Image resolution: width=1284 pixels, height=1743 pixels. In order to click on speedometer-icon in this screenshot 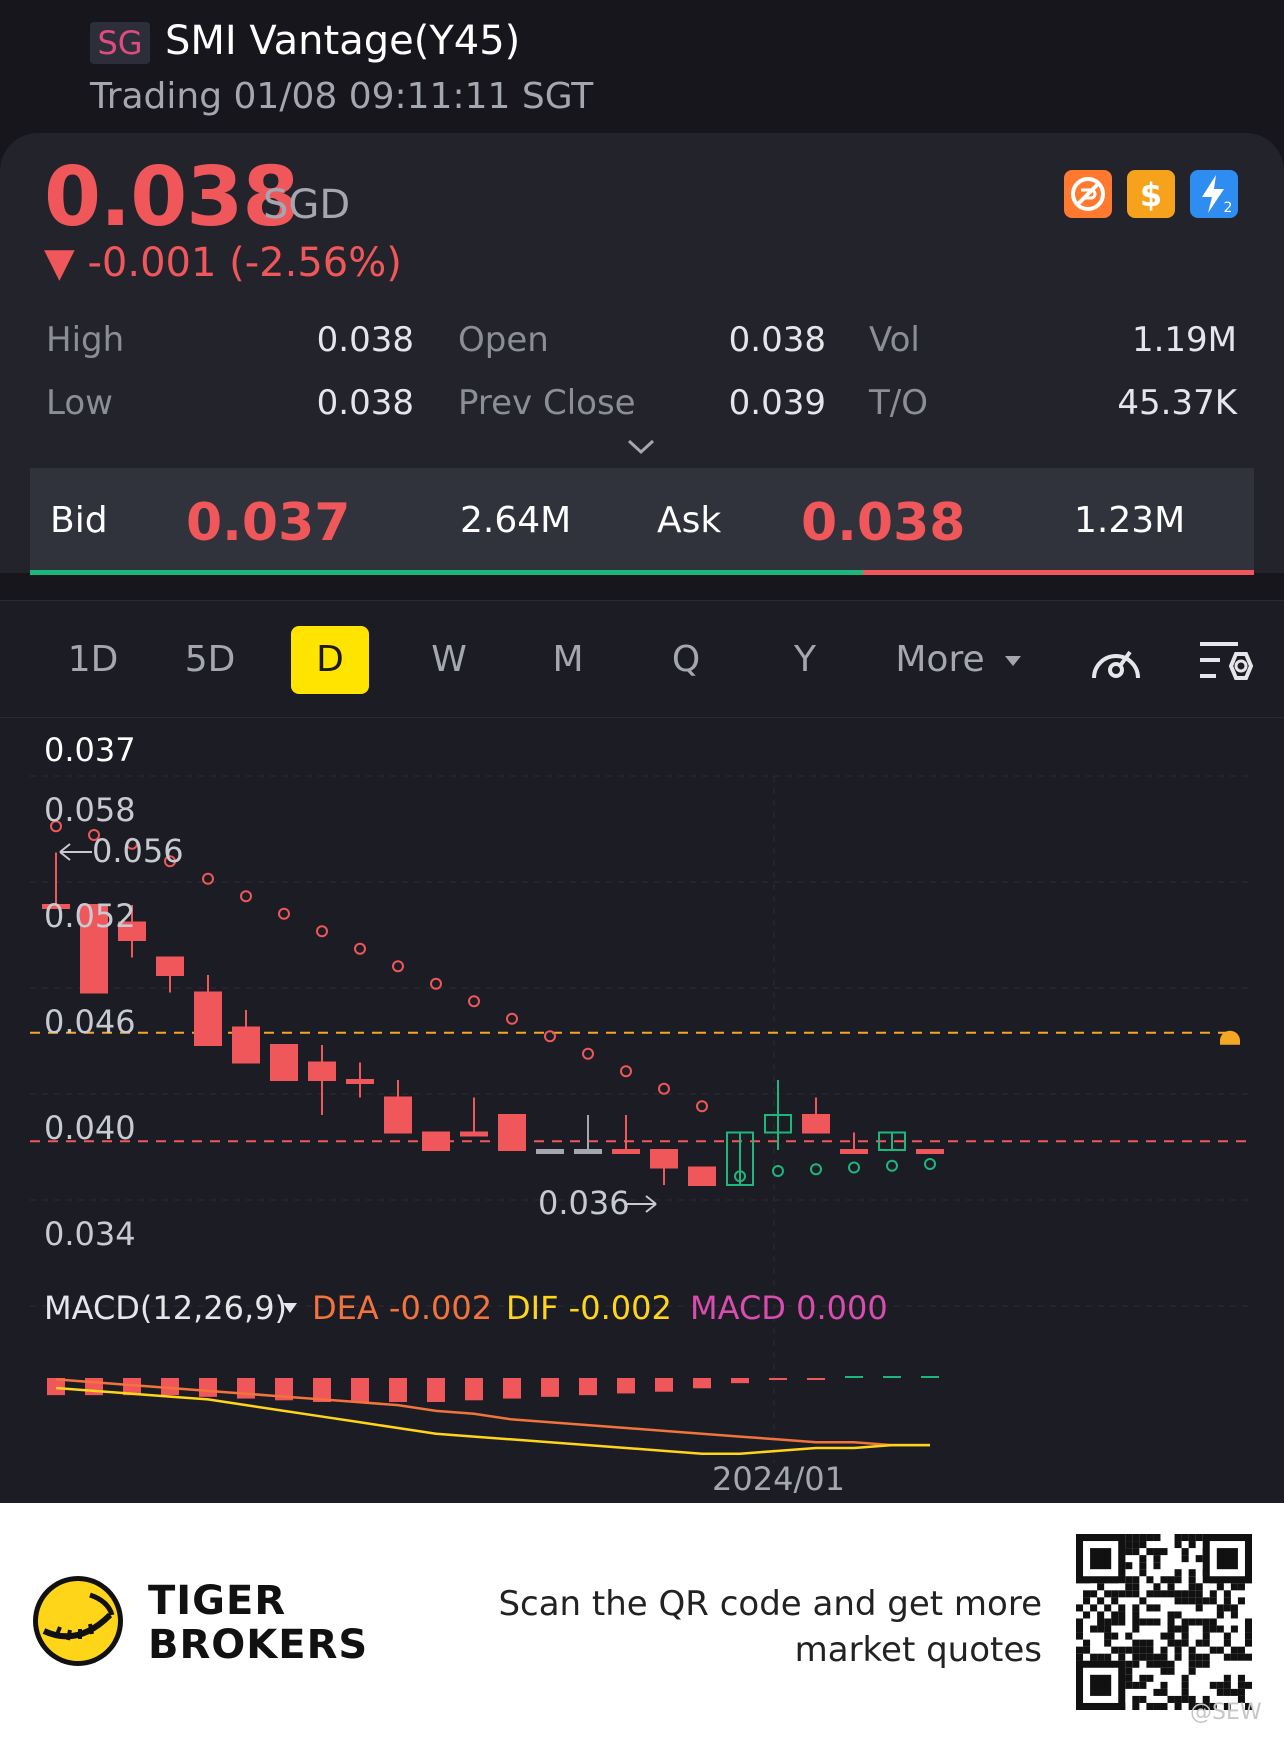, I will do `click(1116, 661)`.